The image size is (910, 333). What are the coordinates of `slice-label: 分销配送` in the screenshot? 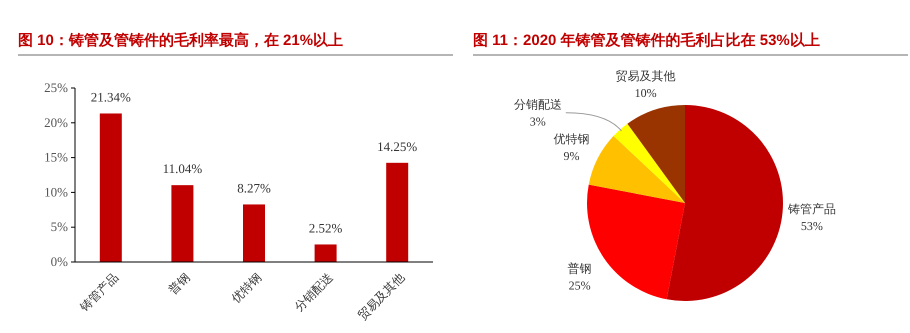 It's located at (538, 105).